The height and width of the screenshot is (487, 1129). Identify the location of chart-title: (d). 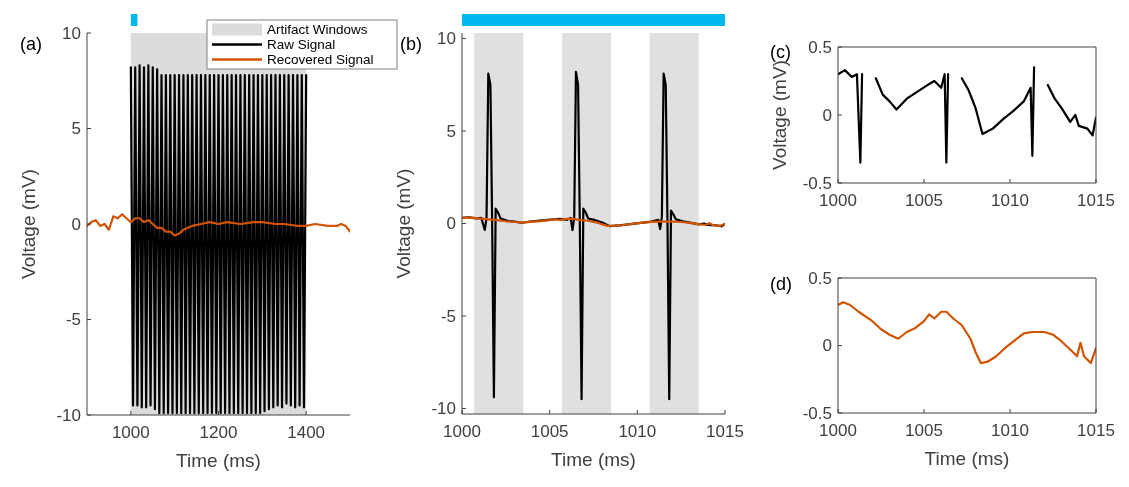
(781, 284).